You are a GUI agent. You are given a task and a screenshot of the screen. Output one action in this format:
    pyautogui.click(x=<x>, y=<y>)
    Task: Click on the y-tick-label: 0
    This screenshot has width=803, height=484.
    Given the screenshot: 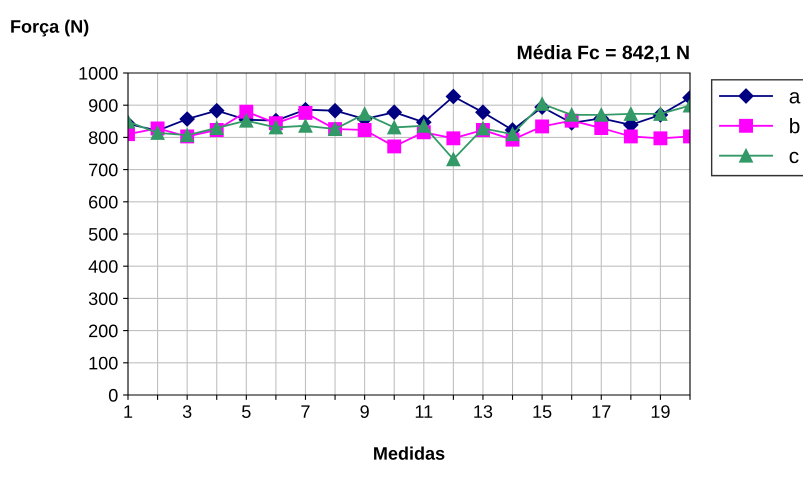 What is the action you would take?
    pyautogui.click(x=113, y=395)
    